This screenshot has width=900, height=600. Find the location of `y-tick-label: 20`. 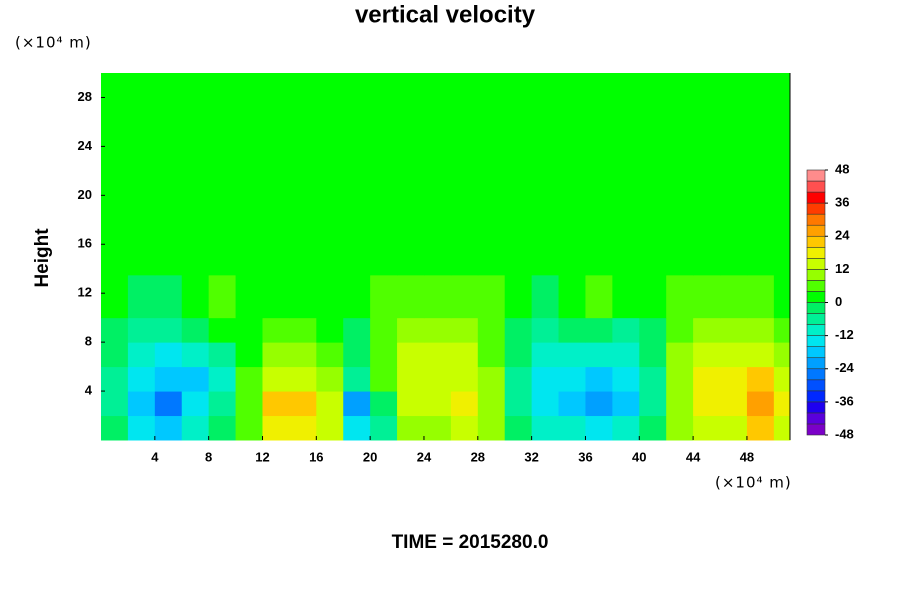

y-tick-label: 20 is located at coordinates (85, 194).